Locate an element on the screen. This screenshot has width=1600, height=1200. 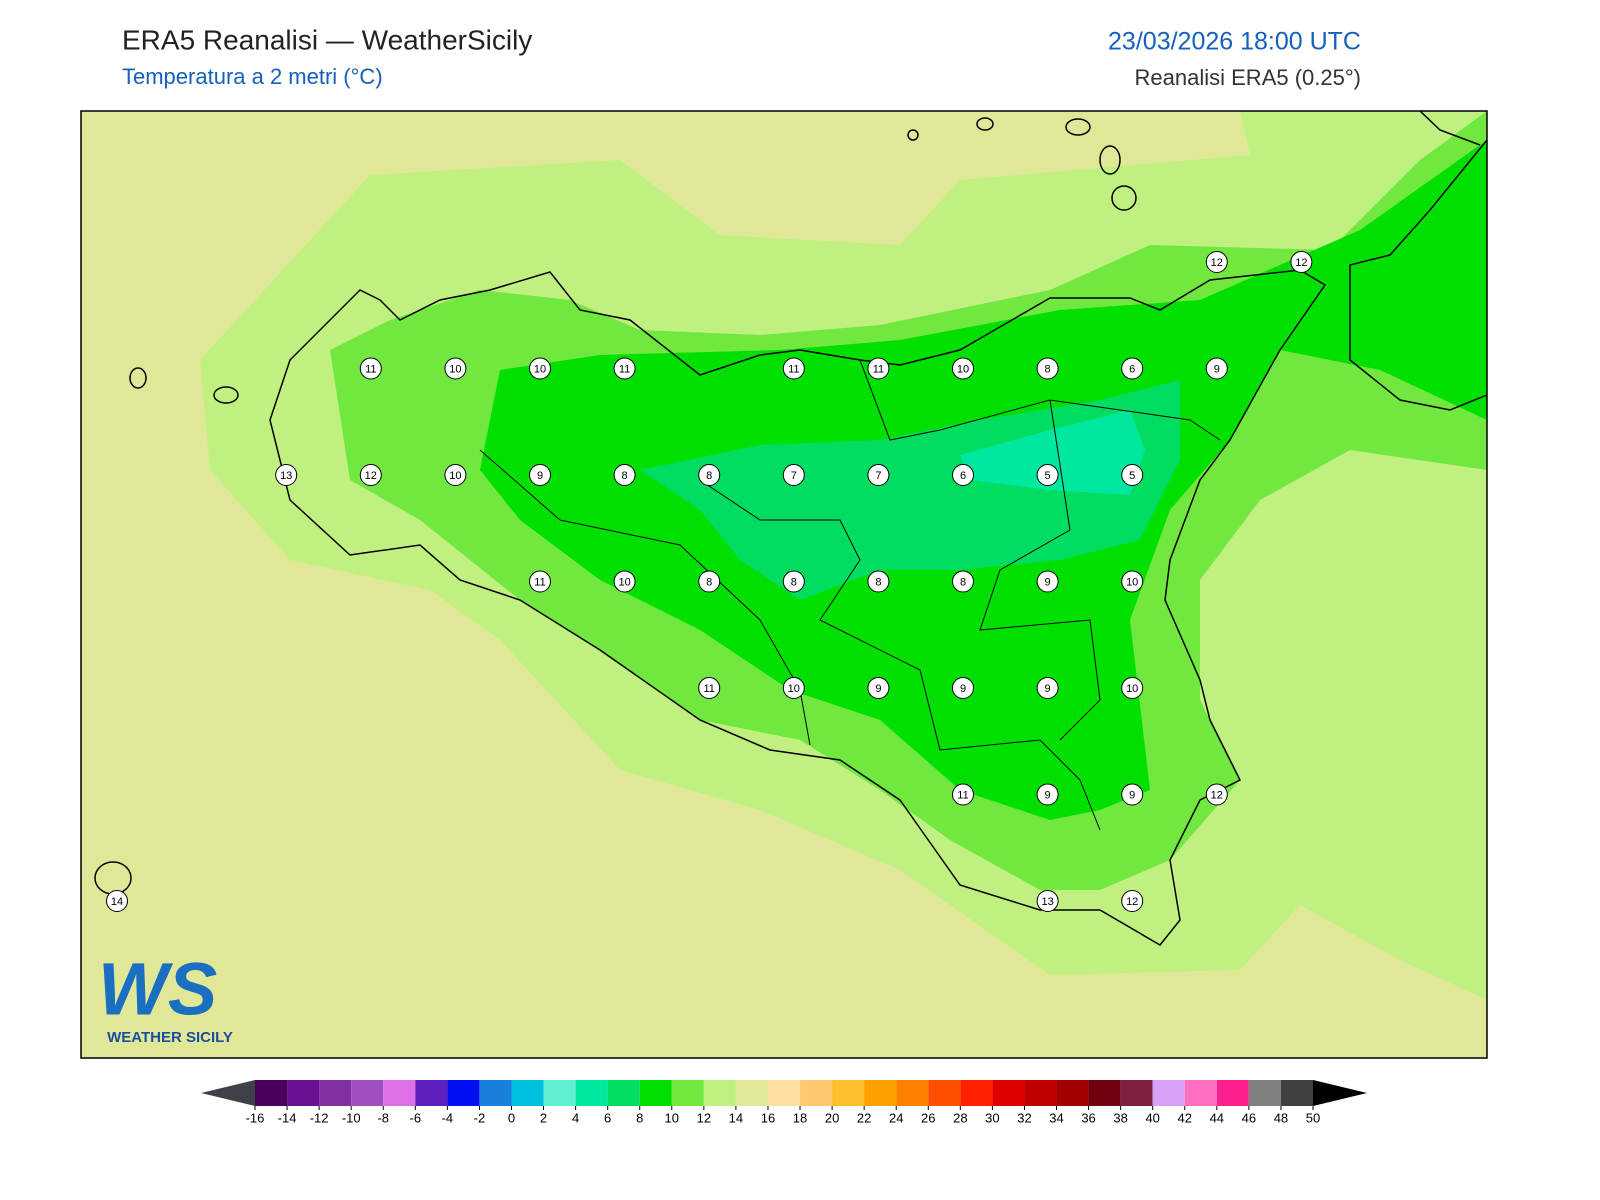
colorbar-tick-label: 12 is located at coordinates (704, 1117).